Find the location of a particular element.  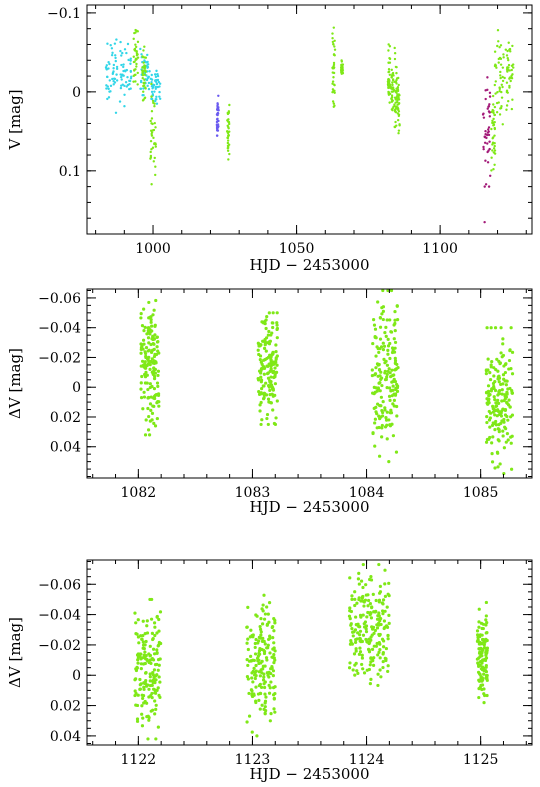

y-tick-label: 0.04 is located at coordinates (65, 448).